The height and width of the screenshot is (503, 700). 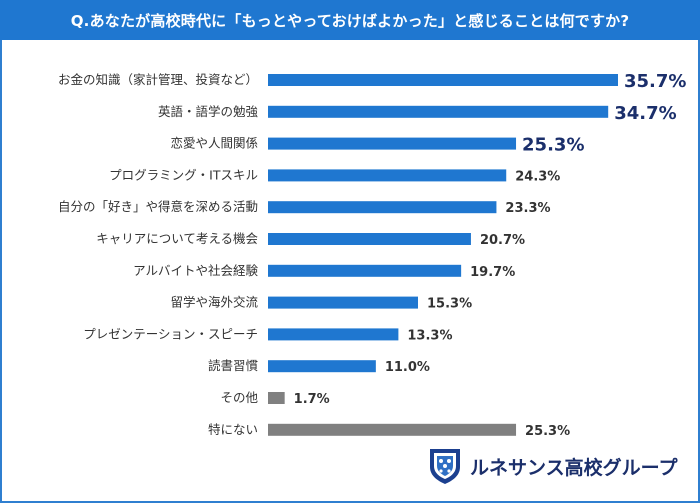 What do you see at coordinates (312, 399) in the screenshot?
I see `value-label: 1.7%` at bounding box center [312, 399].